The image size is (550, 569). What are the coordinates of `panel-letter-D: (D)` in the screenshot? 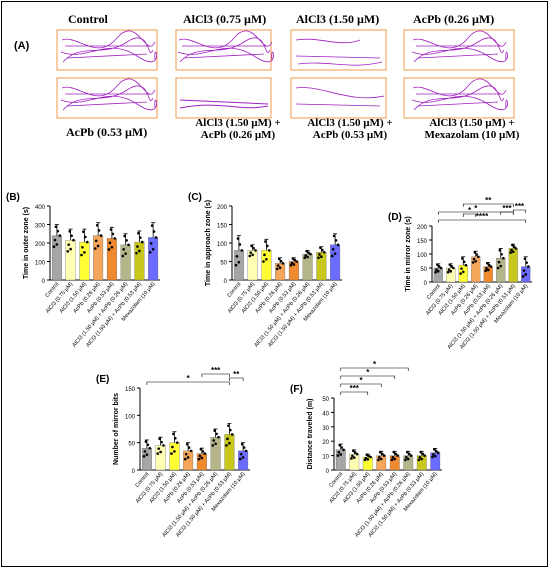 It's located at (395, 217).